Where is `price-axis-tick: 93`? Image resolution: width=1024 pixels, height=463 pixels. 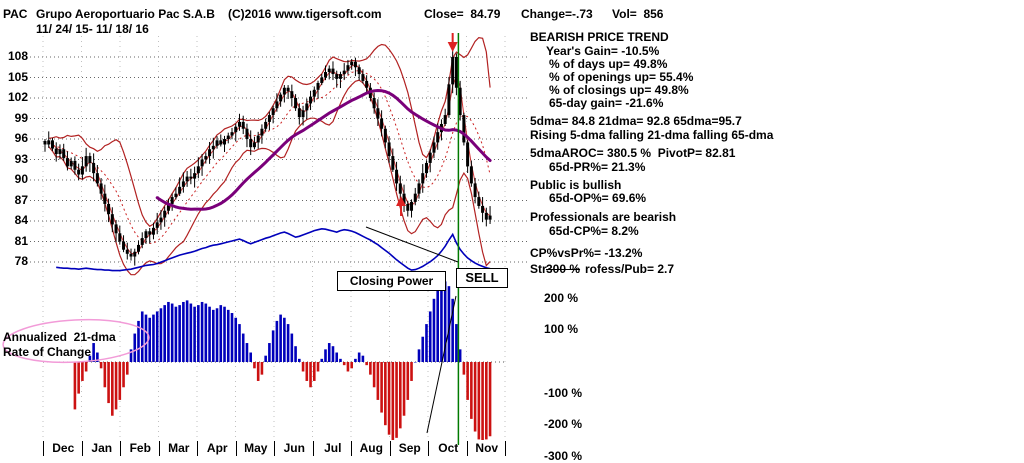 price-axis-tick: 93 is located at coordinates (21, 158).